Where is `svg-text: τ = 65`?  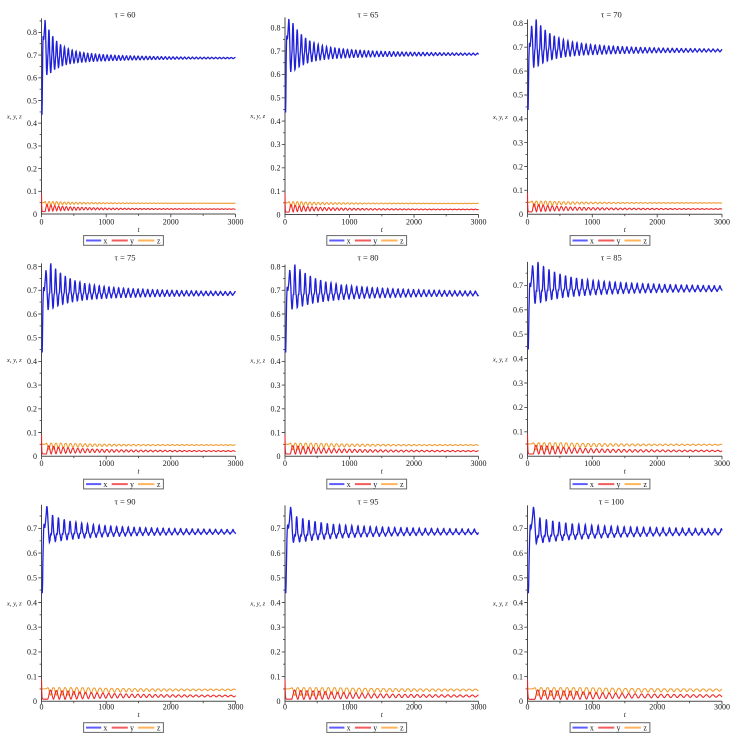 svg-text: τ = 65 is located at coordinates (368, 14).